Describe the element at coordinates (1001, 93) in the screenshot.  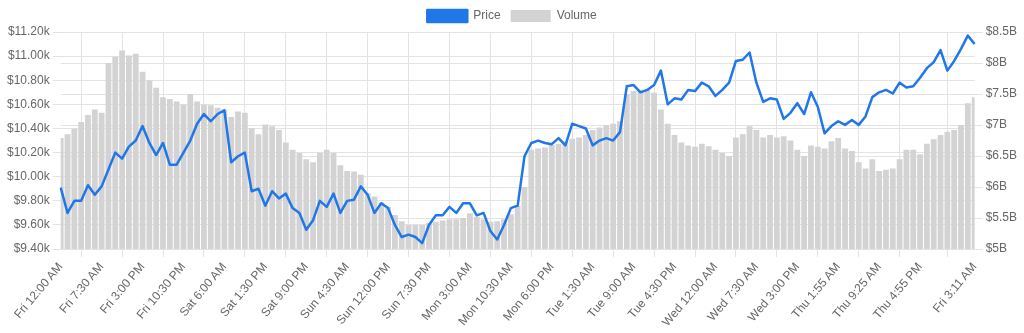
I see `y2-tick-label: $7.5B` at that location.